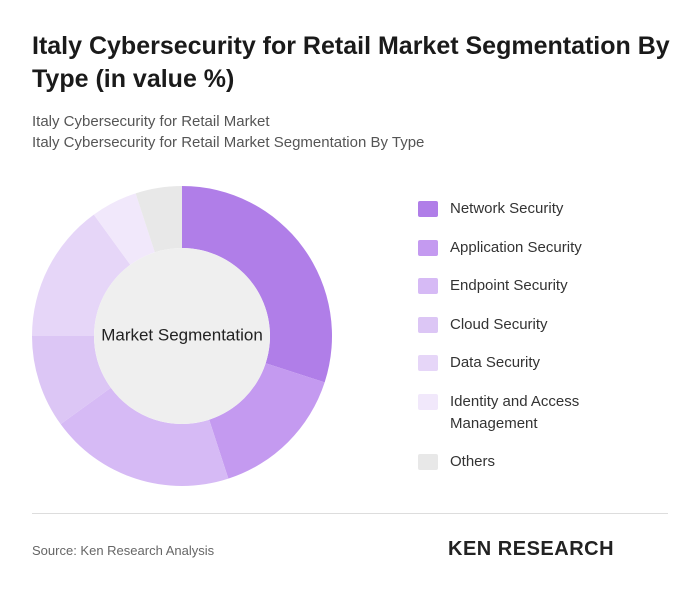 The height and width of the screenshot is (599, 700). What do you see at coordinates (509, 285) in the screenshot?
I see `legend-label: Endpoint Security` at bounding box center [509, 285].